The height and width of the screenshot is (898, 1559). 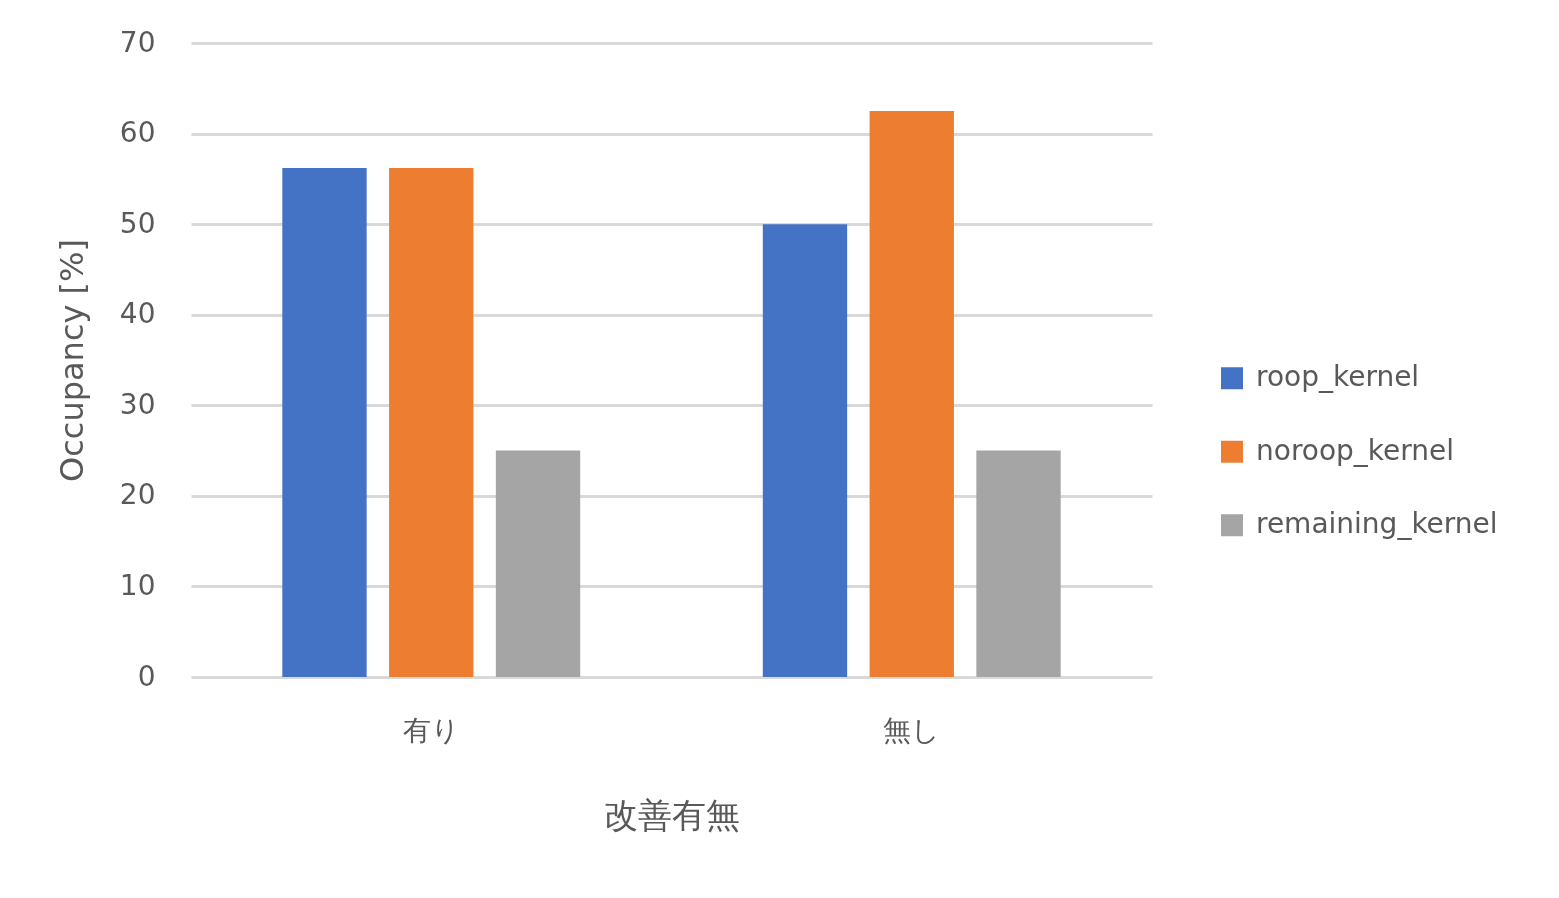 I want to click on y-tick-label: 50, so click(x=137, y=223).